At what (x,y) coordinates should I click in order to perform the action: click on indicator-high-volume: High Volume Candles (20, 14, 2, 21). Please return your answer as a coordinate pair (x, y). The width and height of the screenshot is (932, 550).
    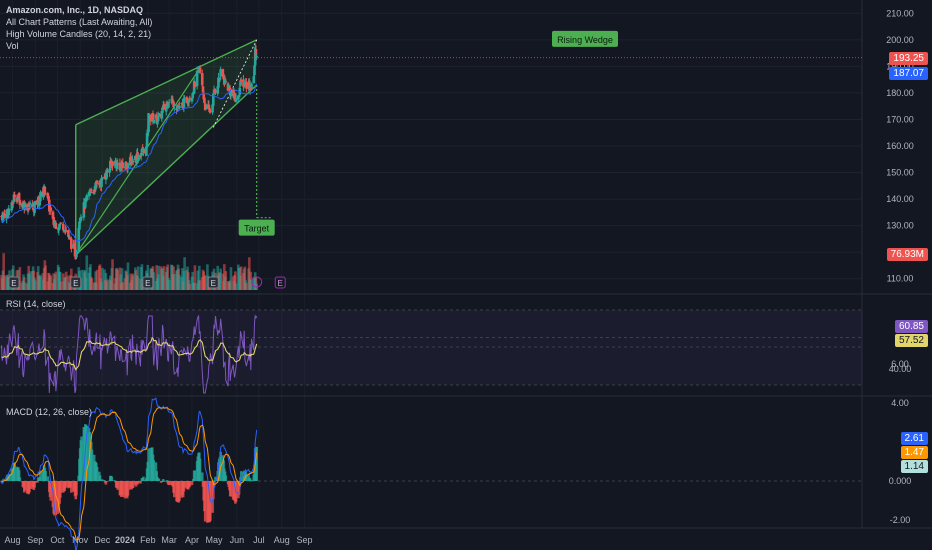
    Looking at the image, I should click on (79, 34).